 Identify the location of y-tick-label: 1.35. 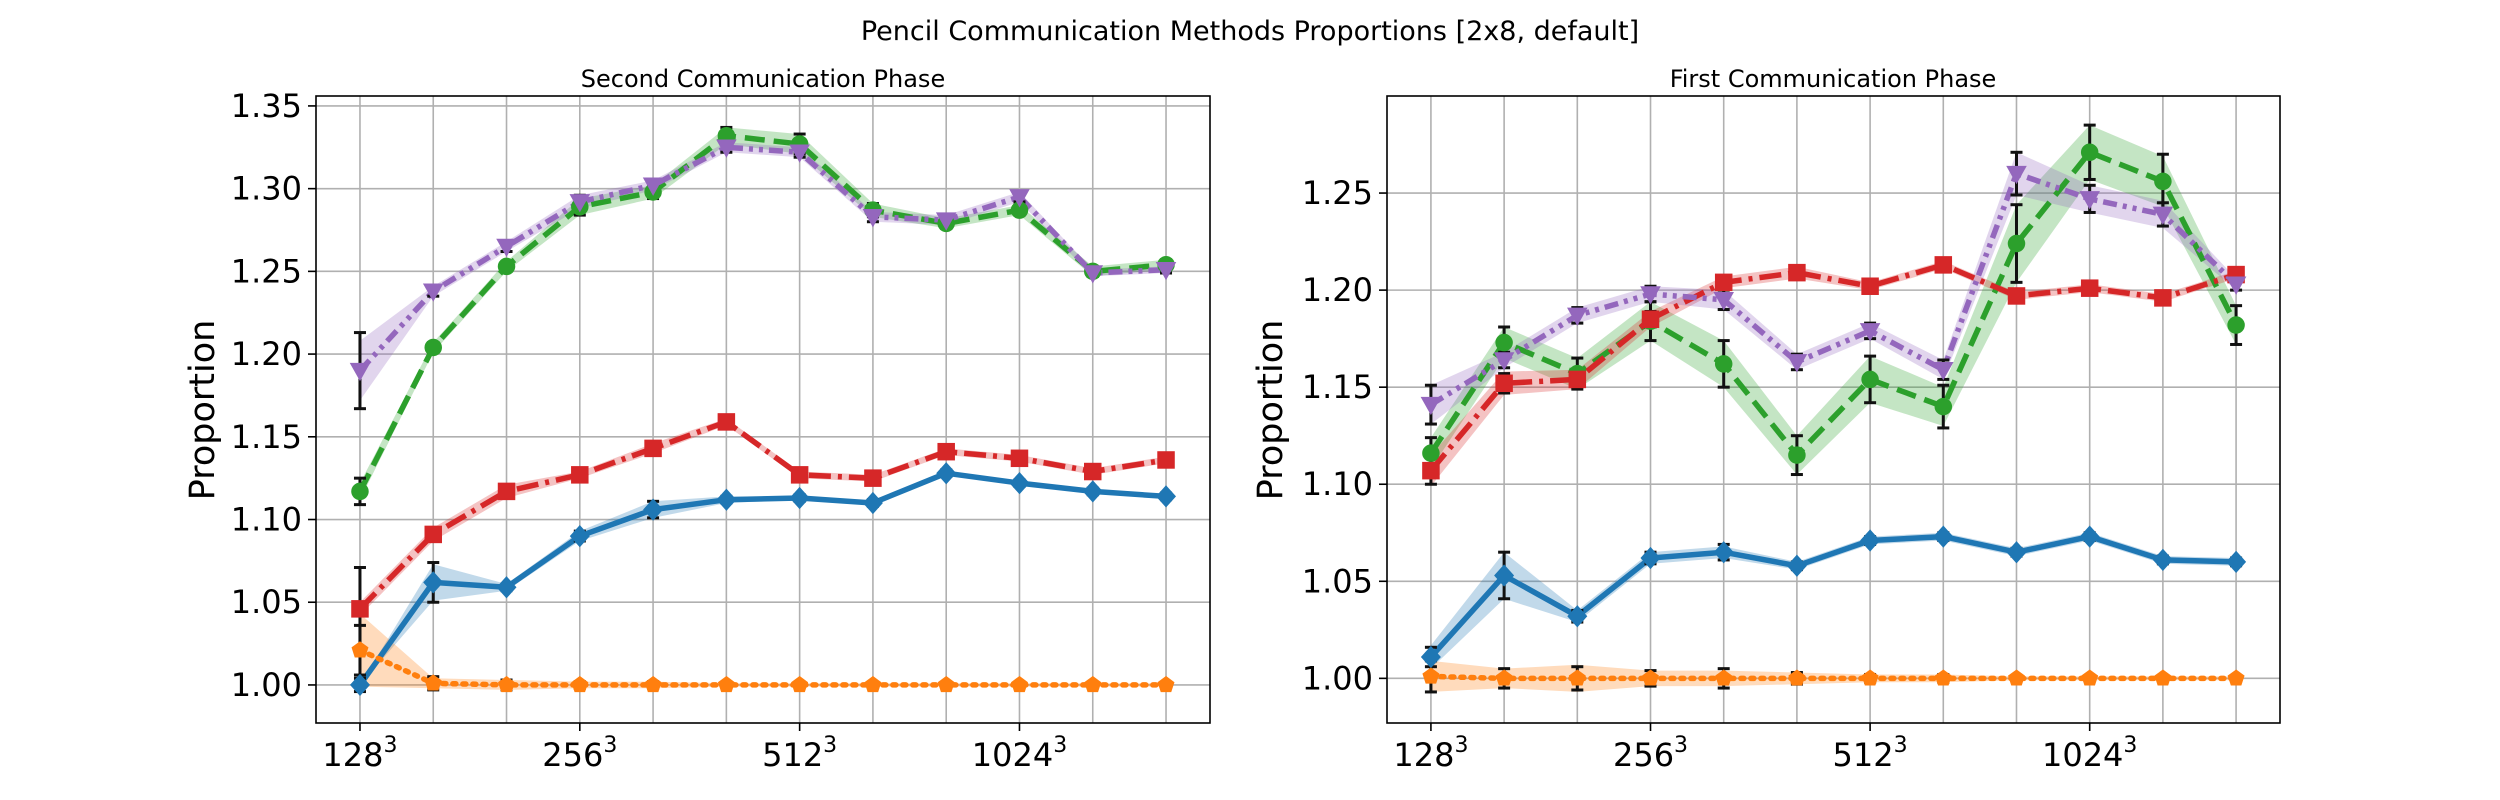
(266, 106).